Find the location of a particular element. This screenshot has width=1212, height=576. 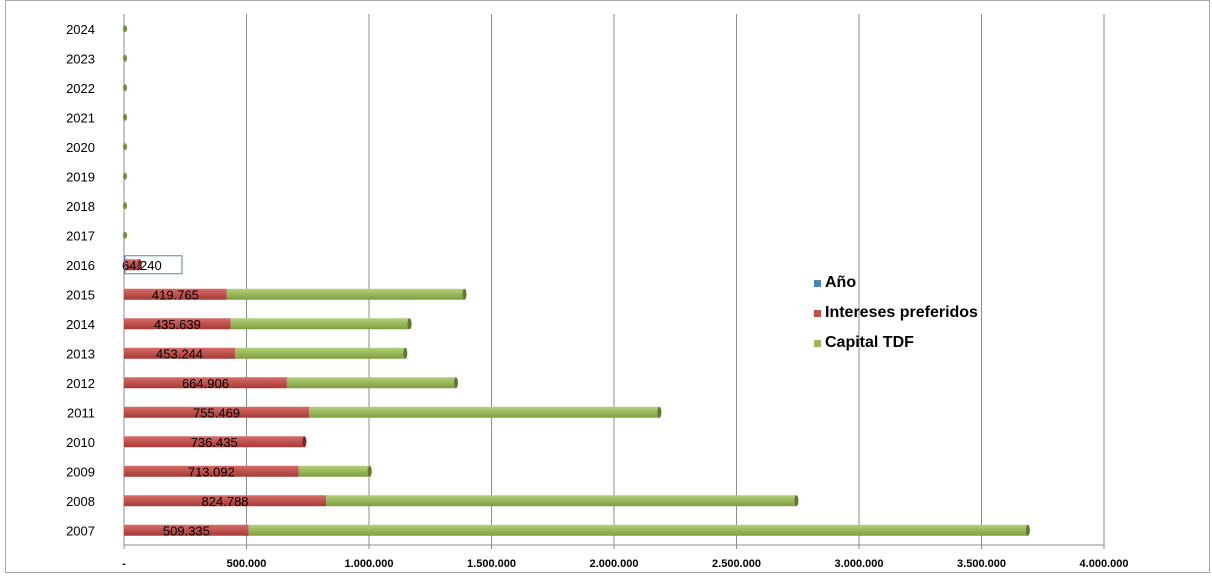

y-tick-label: 2022 is located at coordinates (80, 88).